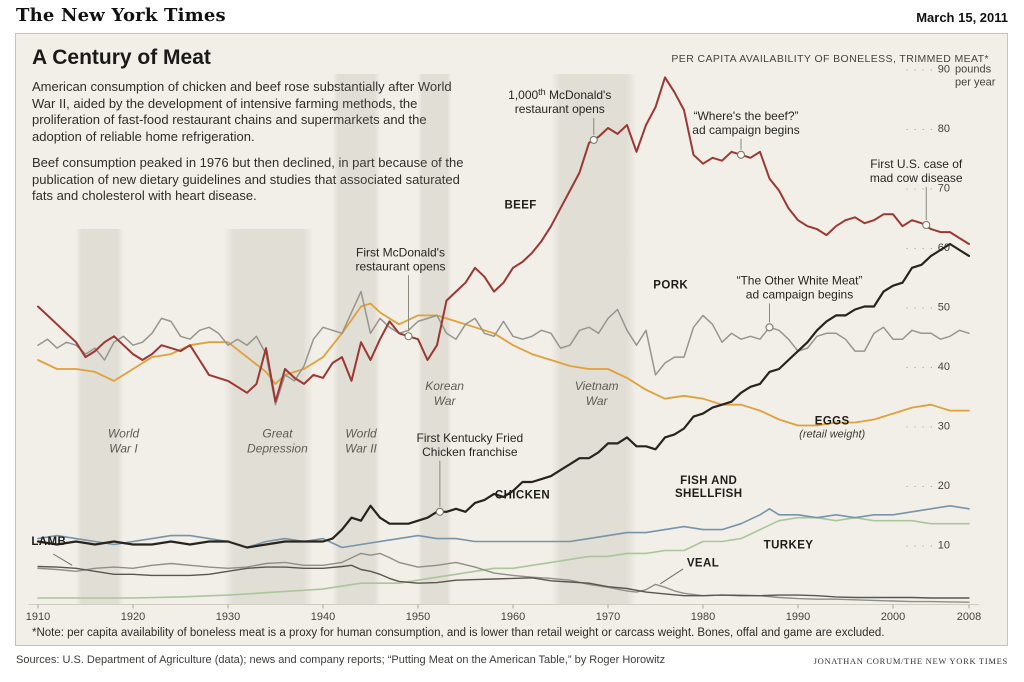 Image resolution: width=1024 pixels, height=682 pixels. I want to click on y-tick-label: · · · · 80, so click(927, 129).